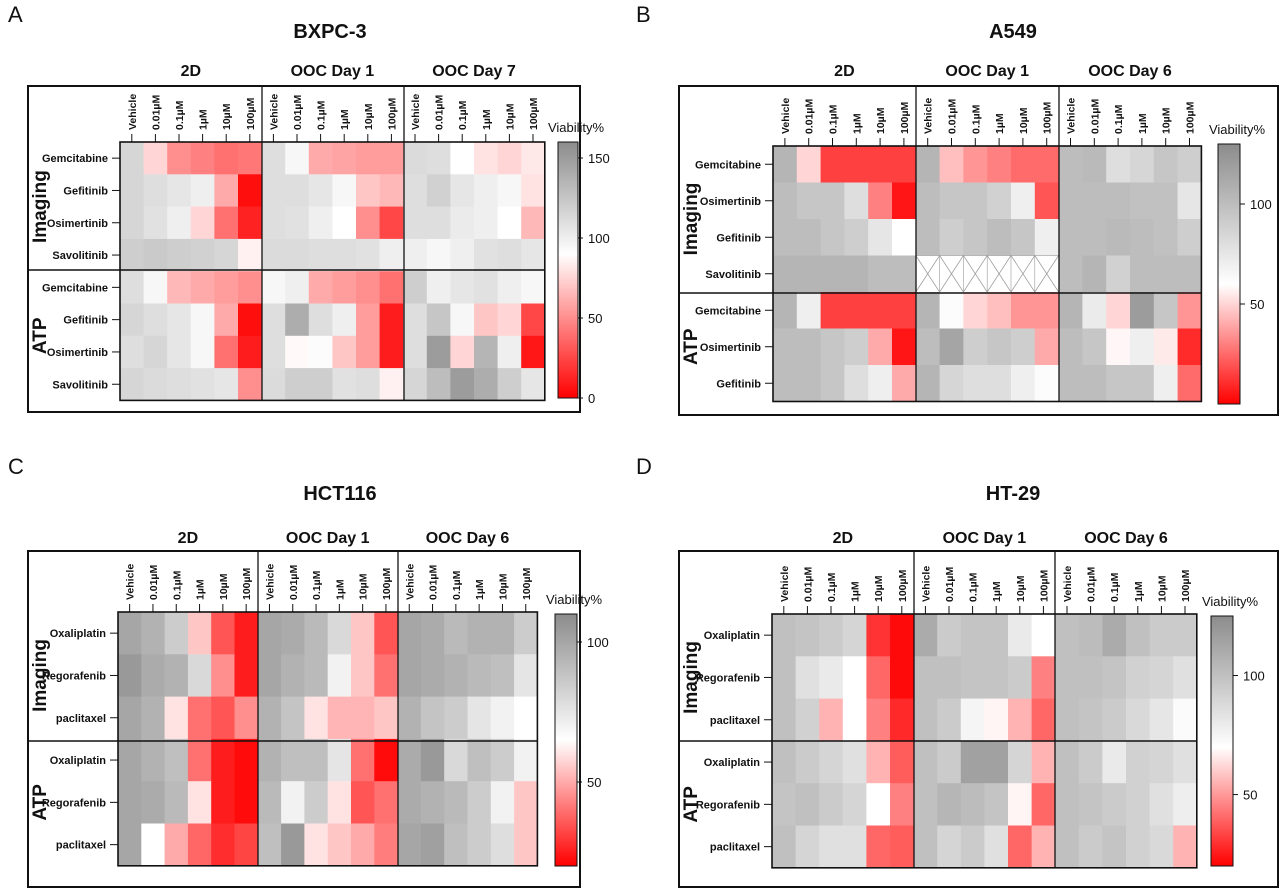  Describe the element at coordinates (1013, 494) in the screenshot. I see `panel-title: HT-29` at that location.